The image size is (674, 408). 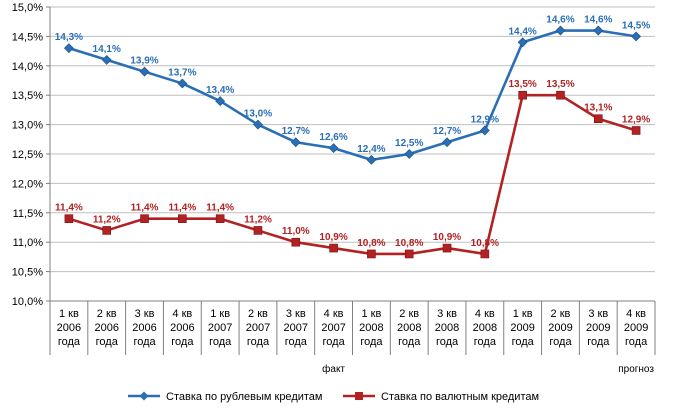 I want to click on category-groups: факт прогноз, so click(x=488, y=369).